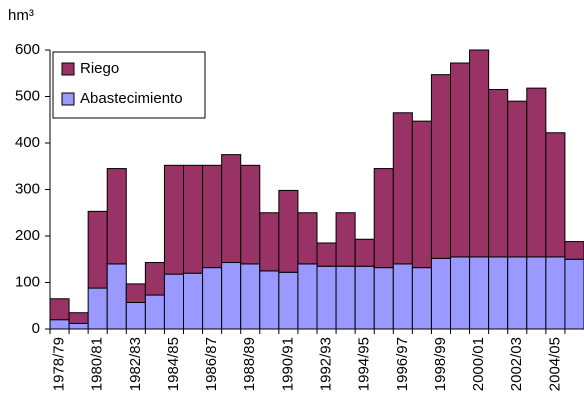 The height and width of the screenshot is (408, 584). Describe the element at coordinates (211, 364) in the screenshot. I see `x-tick-label: 1986/87` at that location.